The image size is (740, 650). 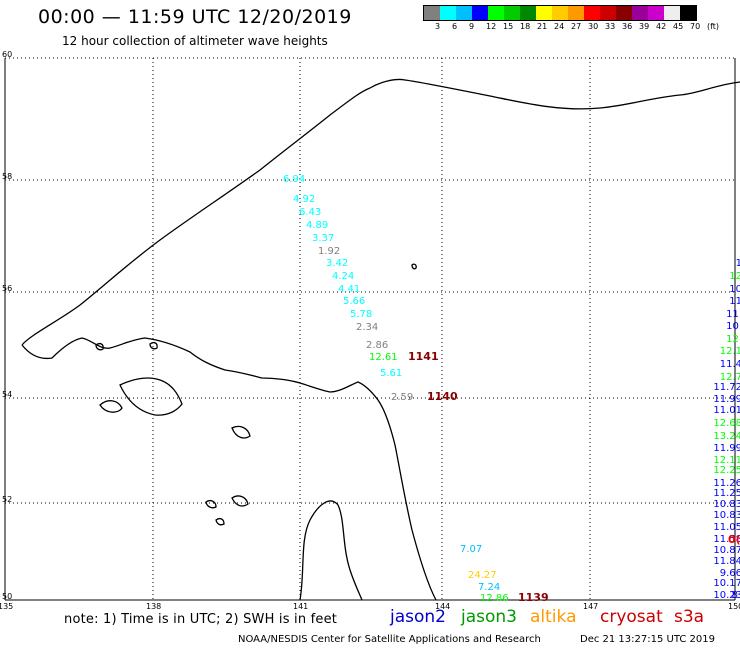 What do you see at coordinates (383, 357) in the screenshot?
I see `wave-height-label: 12.61` at bounding box center [383, 357].